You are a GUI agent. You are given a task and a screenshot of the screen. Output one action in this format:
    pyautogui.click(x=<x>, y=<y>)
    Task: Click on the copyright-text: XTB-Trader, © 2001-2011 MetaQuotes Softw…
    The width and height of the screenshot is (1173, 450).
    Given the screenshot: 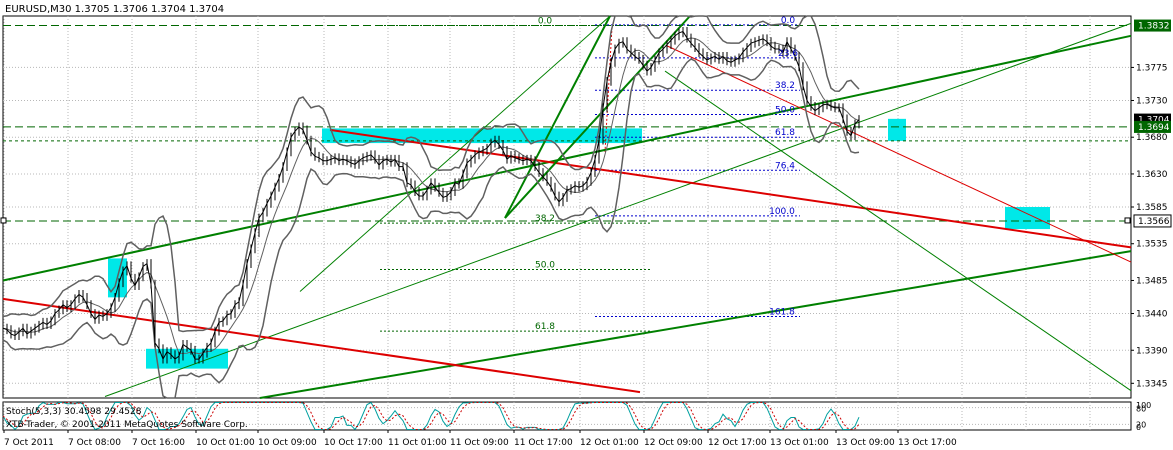 What is the action you would take?
    pyautogui.click(x=127, y=425)
    